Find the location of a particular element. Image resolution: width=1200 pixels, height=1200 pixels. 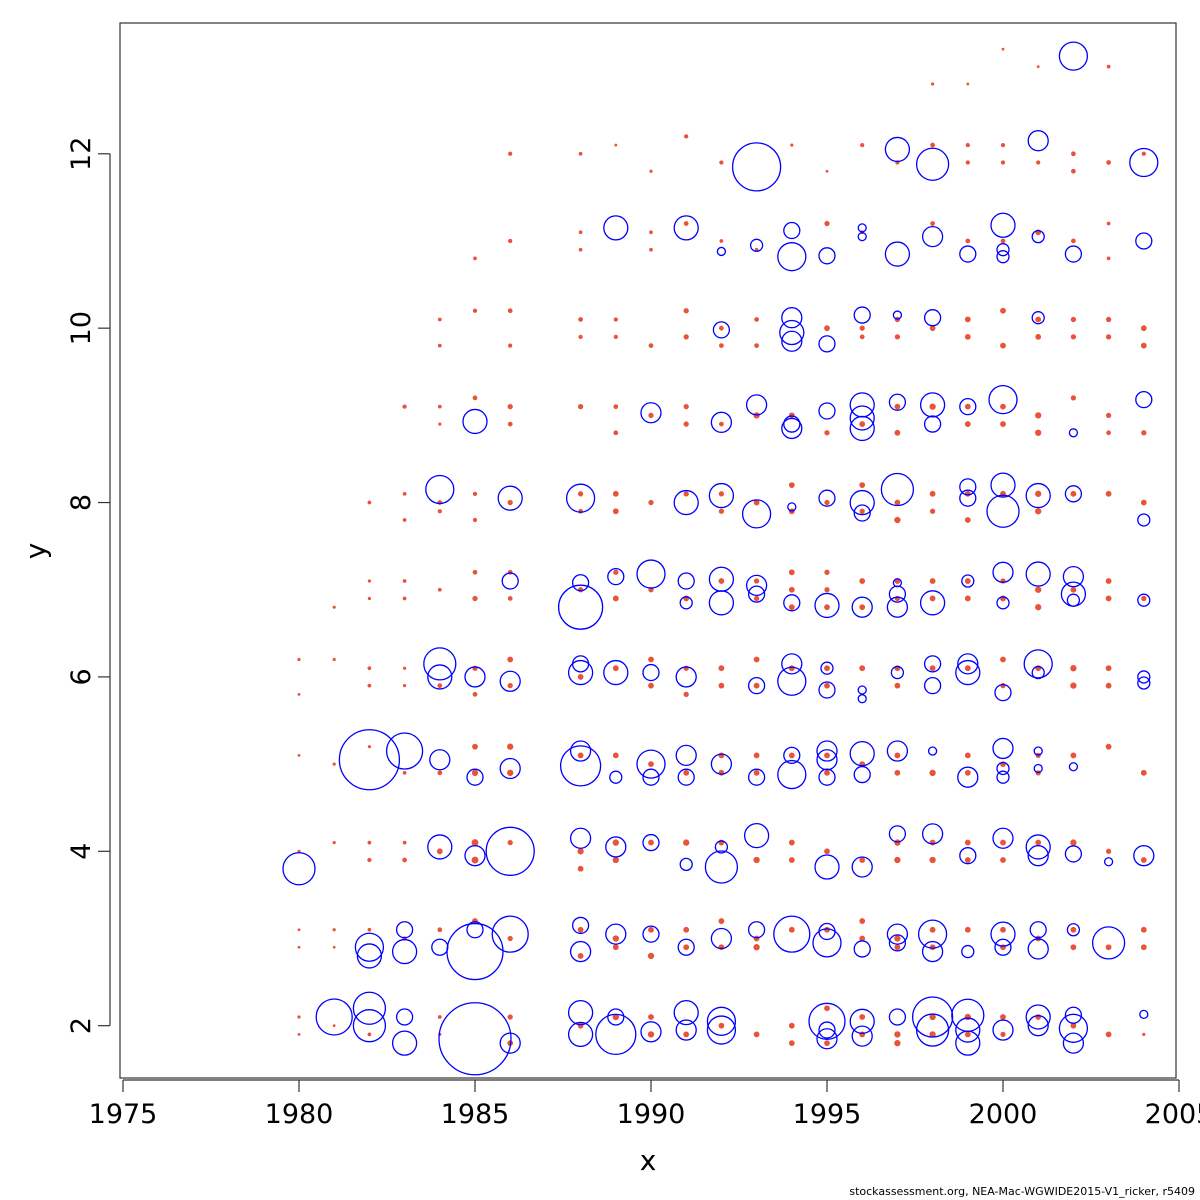

x-tick-label: 1990 is located at coordinates (651, 1114).